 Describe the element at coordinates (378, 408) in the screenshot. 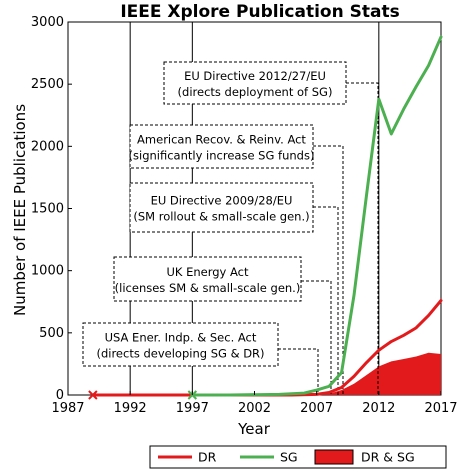

I see `x-tick-label-2012: 2012` at that location.